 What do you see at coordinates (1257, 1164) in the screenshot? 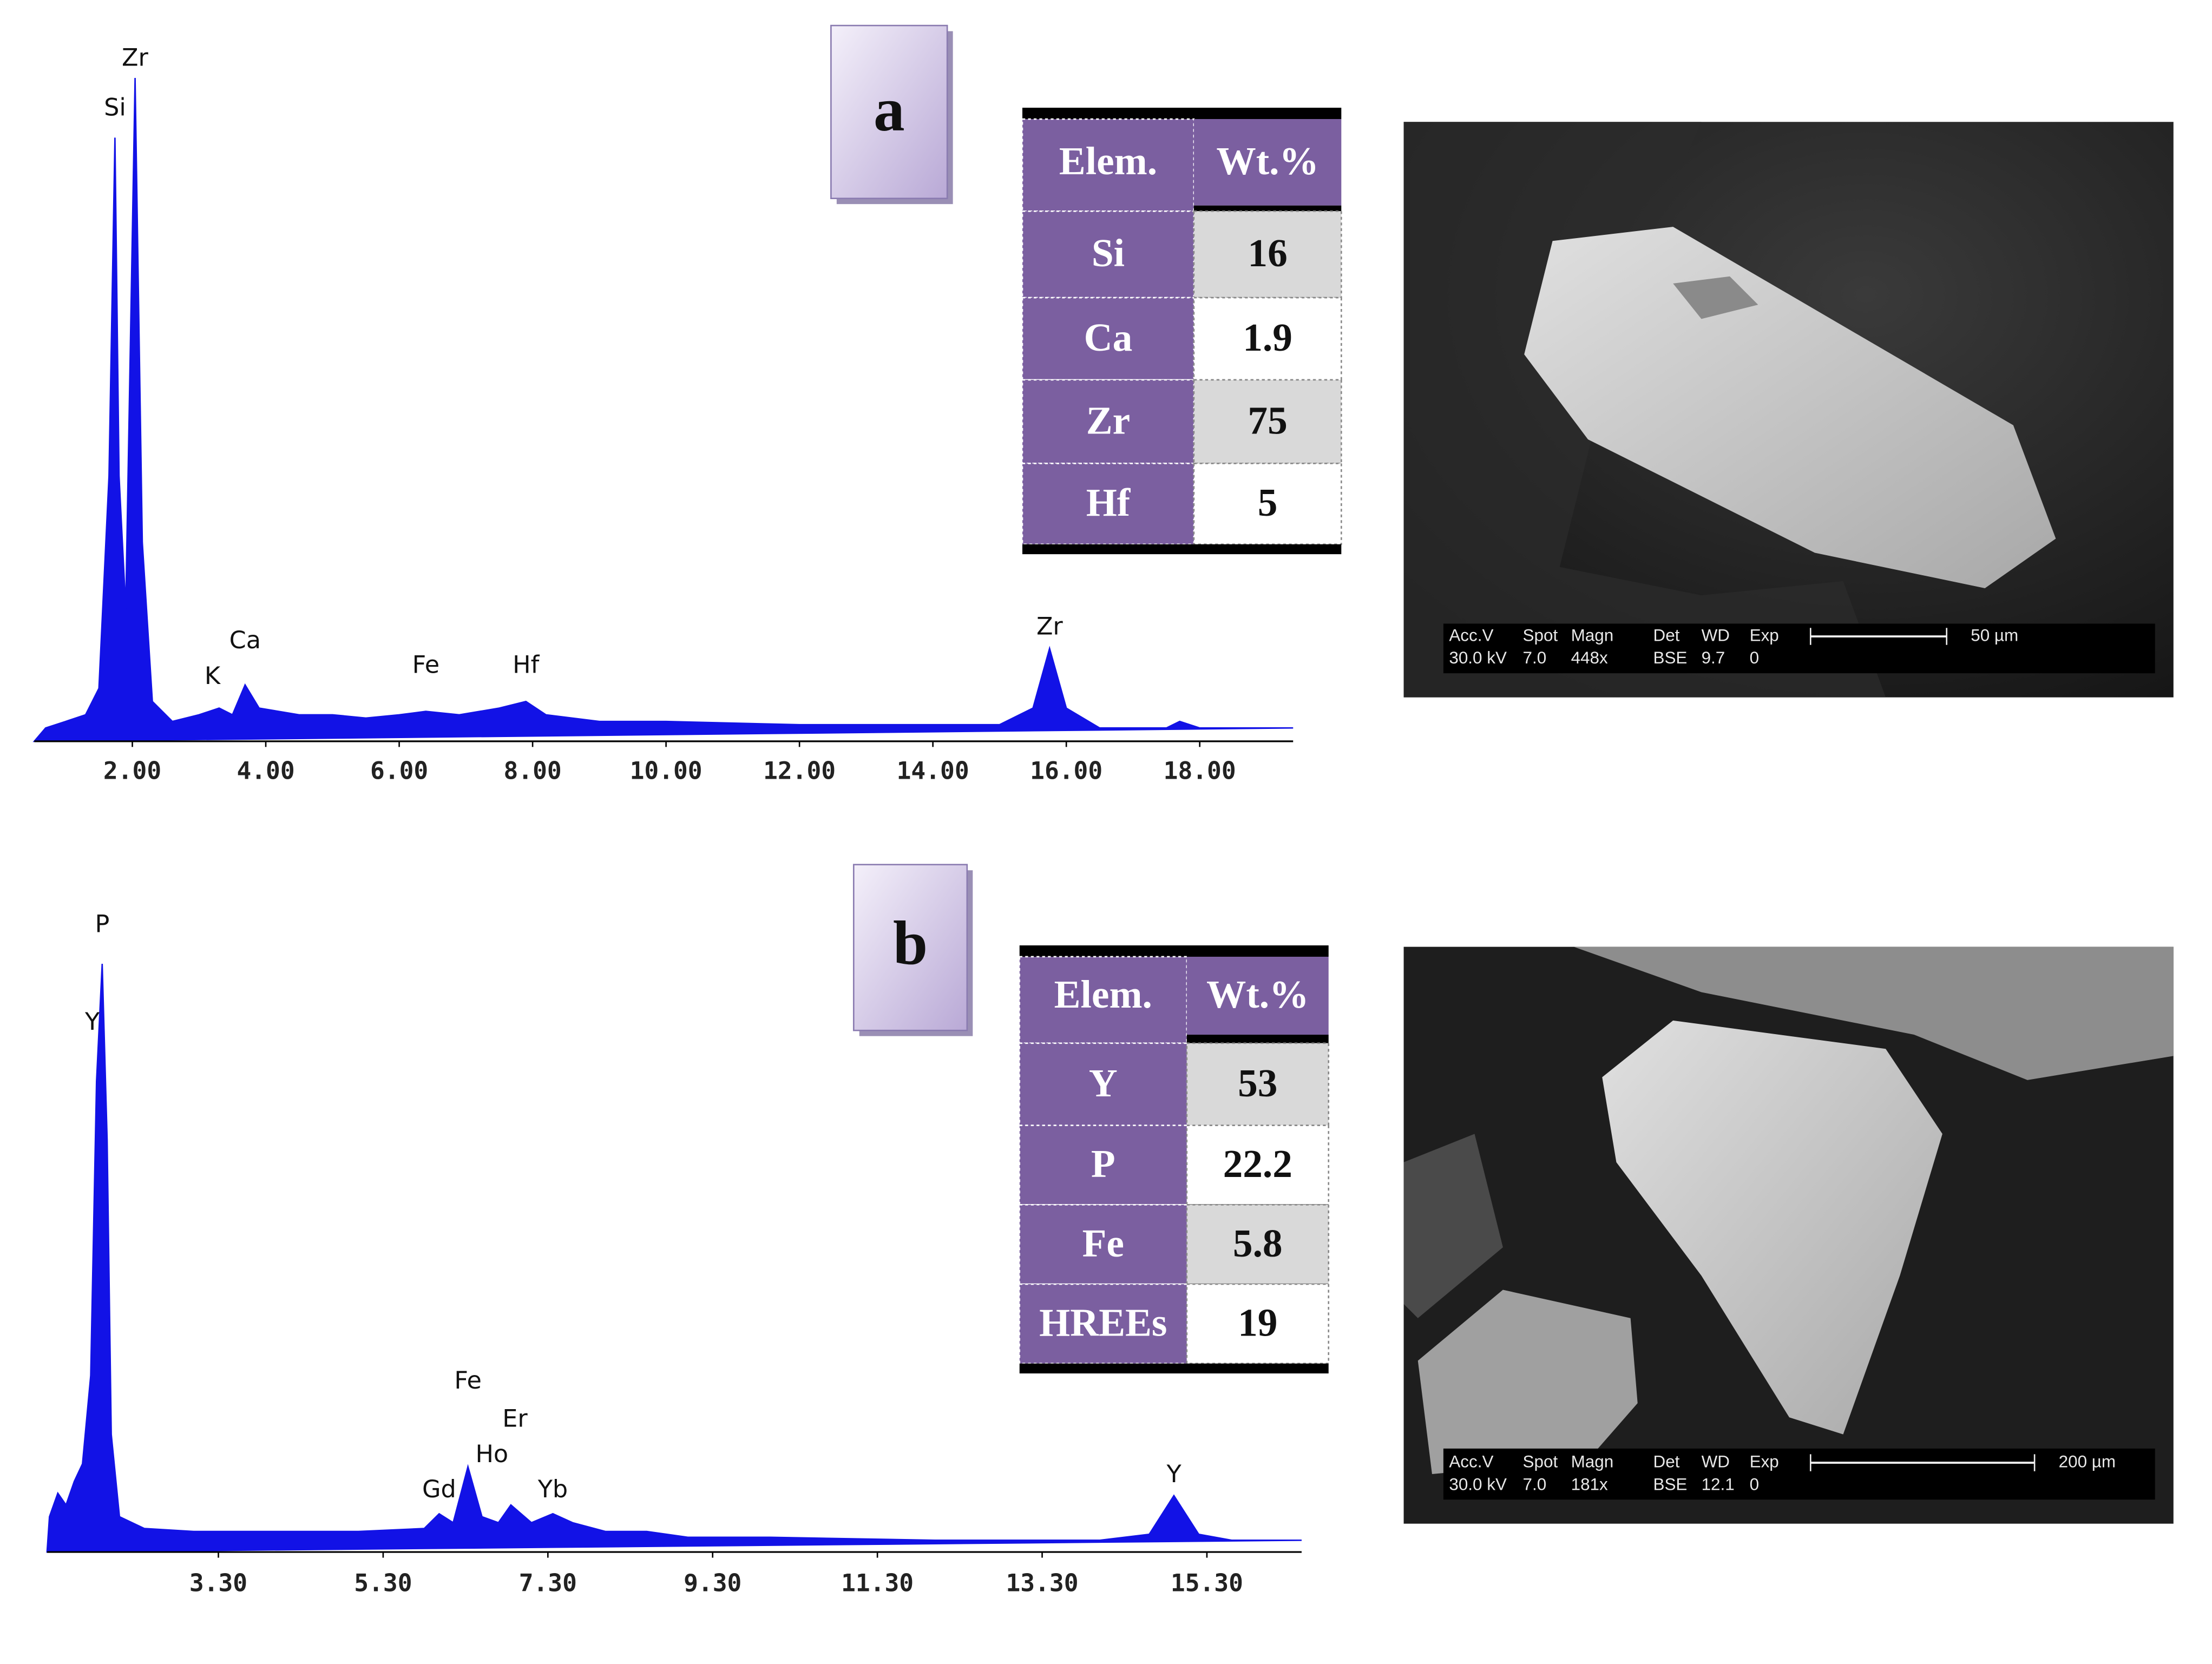
I see `weight-value: 22.2` at bounding box center [1257, 1164].